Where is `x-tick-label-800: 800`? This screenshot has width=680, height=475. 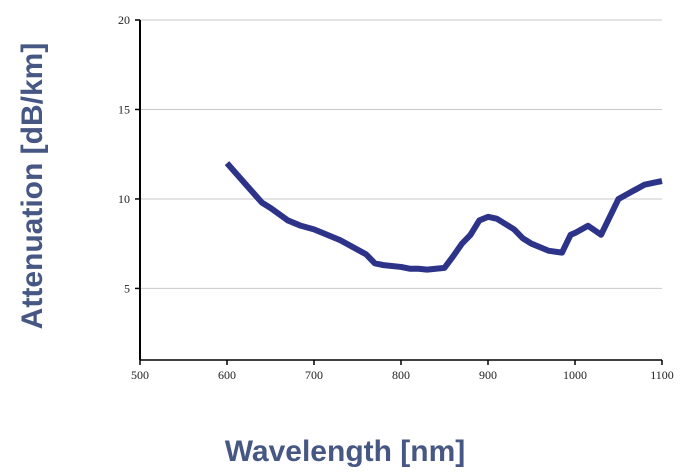
x-tick-label-800: 800 is located at coordinates (401, 375).